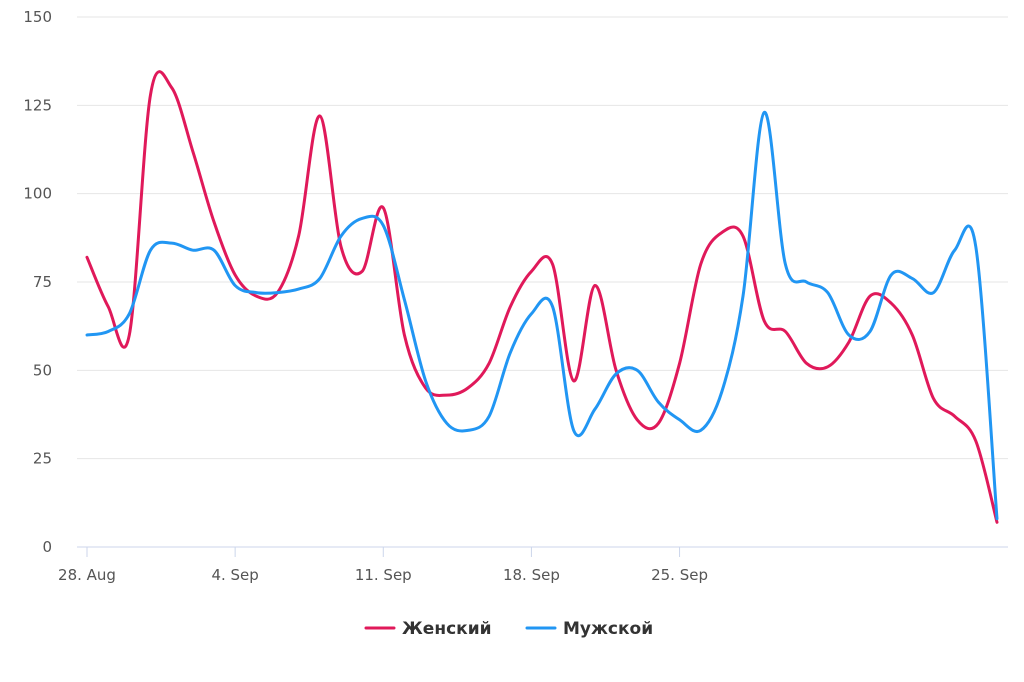 The height and width of the screenshot is (682, 1024). I want to click on y-axis-labels: 0 25 50 75 100 125 150, so click(37, 282).